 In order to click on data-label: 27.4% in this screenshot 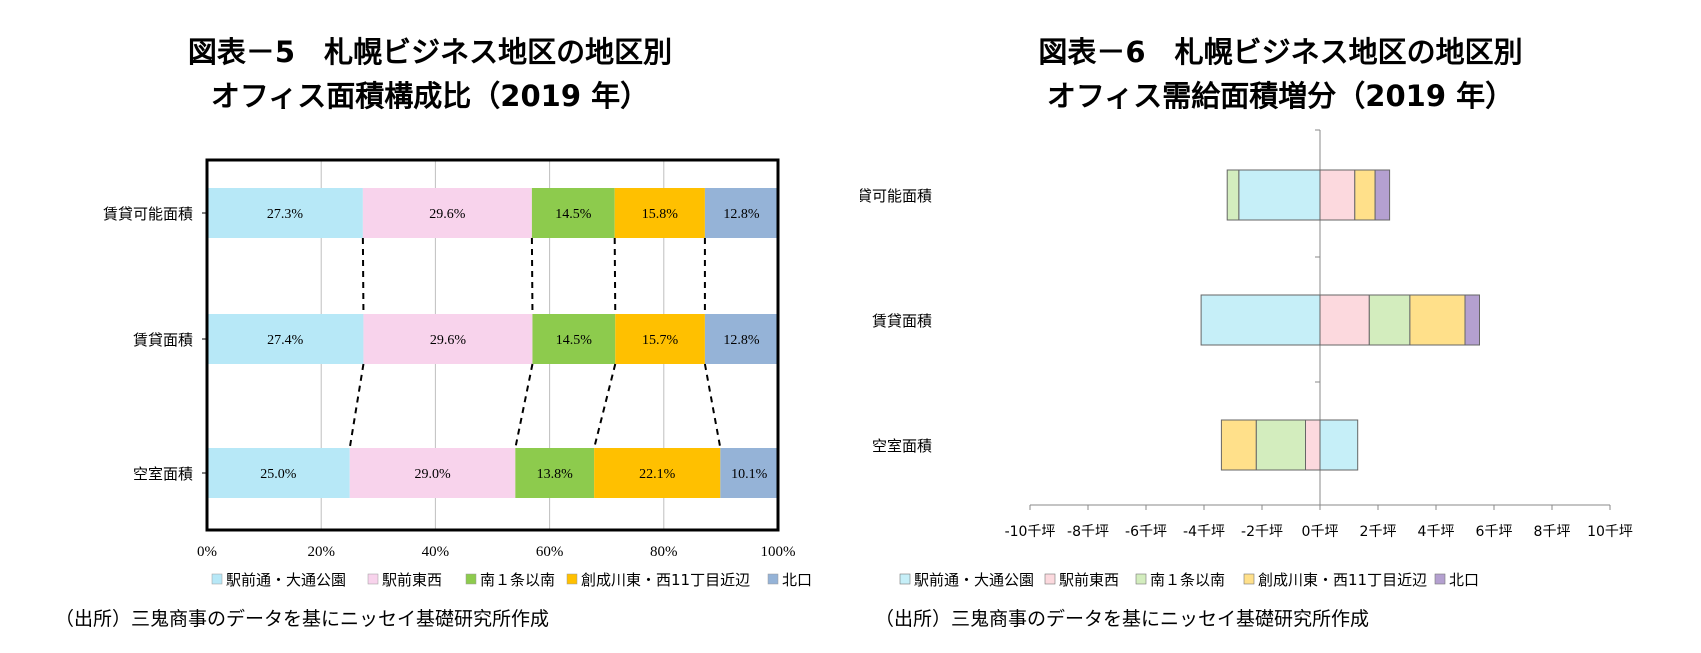, I will do `click(285, 340)`.